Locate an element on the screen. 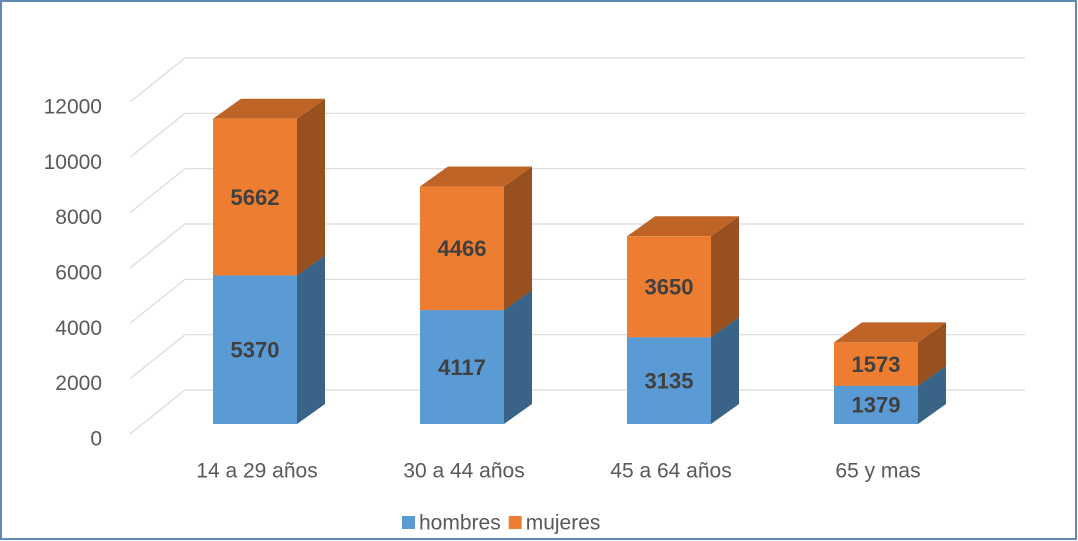 This screenshot has height=541, width=1078. value-label: 1379 is located at coordinates (876, 405).